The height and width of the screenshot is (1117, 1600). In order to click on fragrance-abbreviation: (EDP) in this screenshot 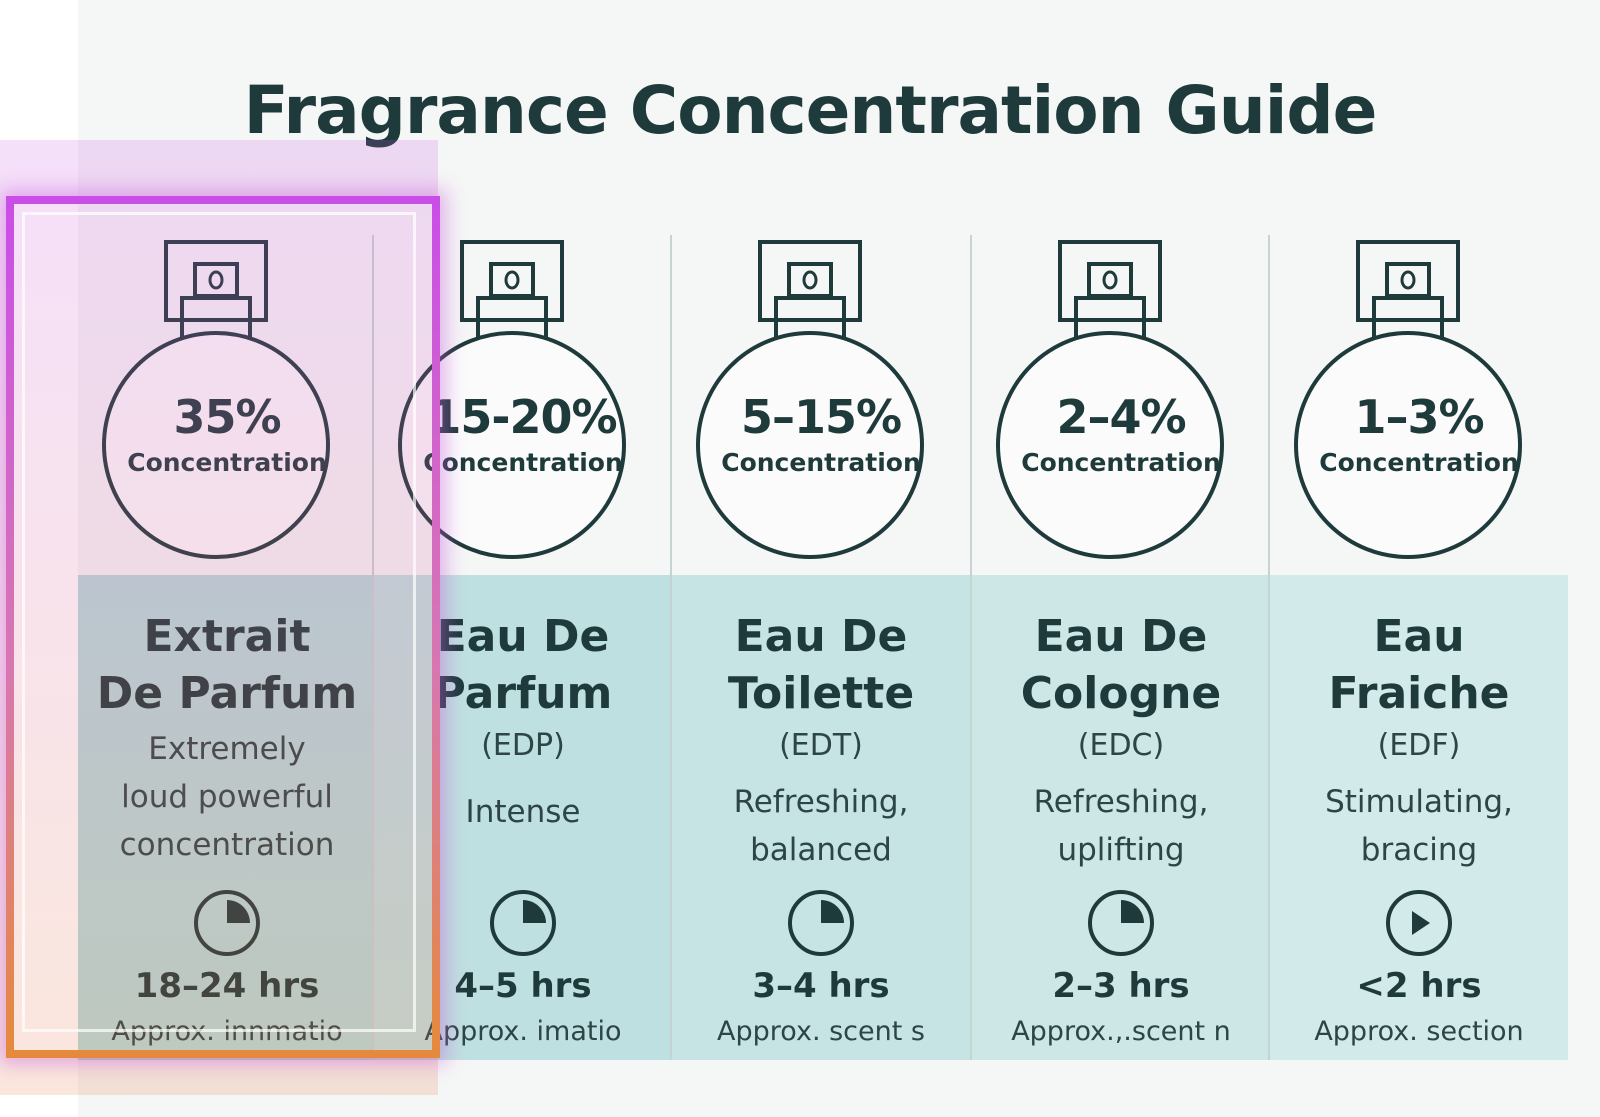, I will do `click(523, 745)`.